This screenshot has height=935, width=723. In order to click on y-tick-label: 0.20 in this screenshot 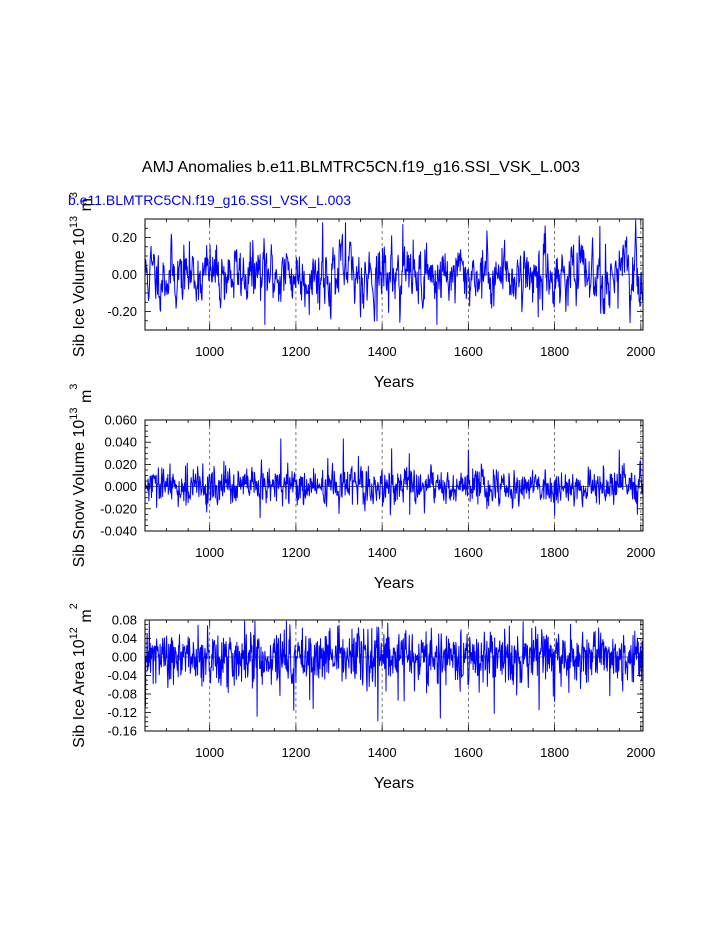, I will do `click(124, 237)`.